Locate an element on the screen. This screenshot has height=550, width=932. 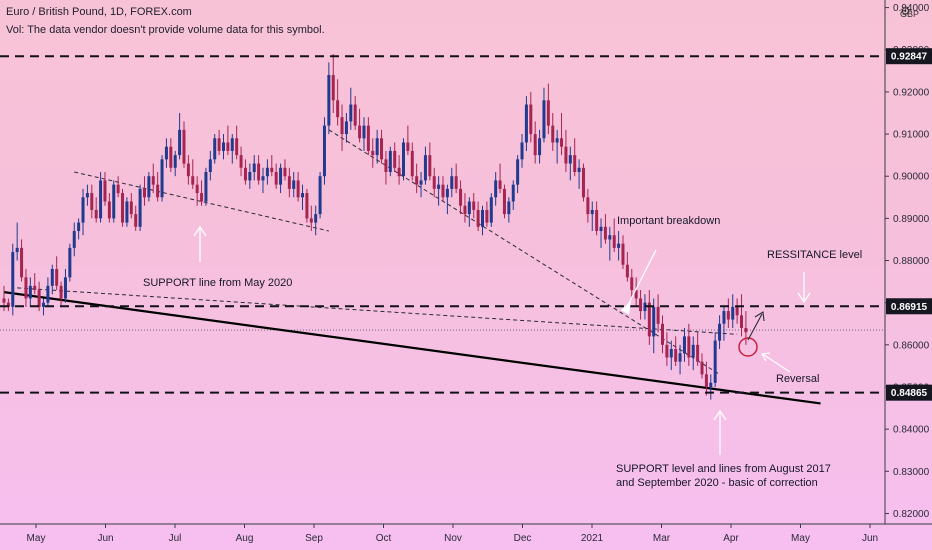
currency-label: GBP is located at coordinates (910, 14).